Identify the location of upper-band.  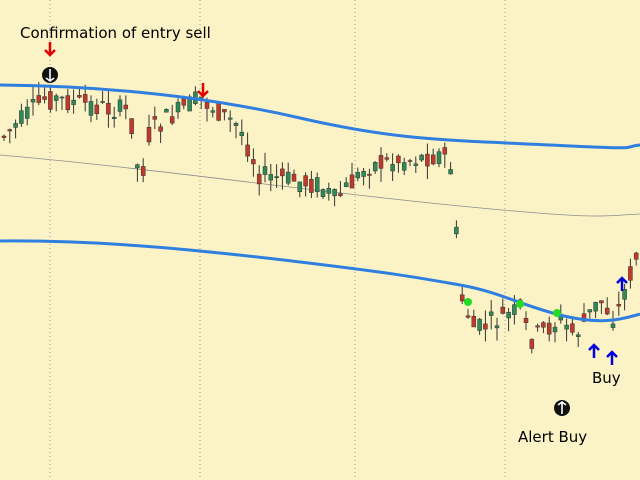
(320, 116).